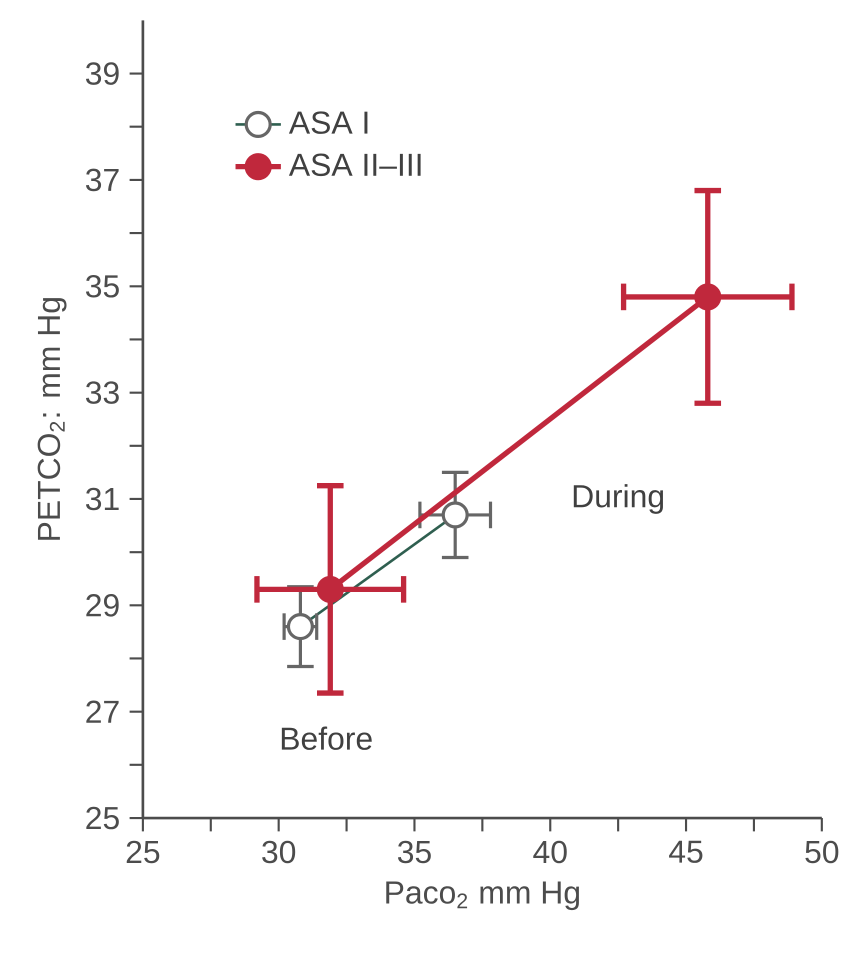 This screenshot has height=970, width=847. I want to click on annotation: During, so click(619, 499).